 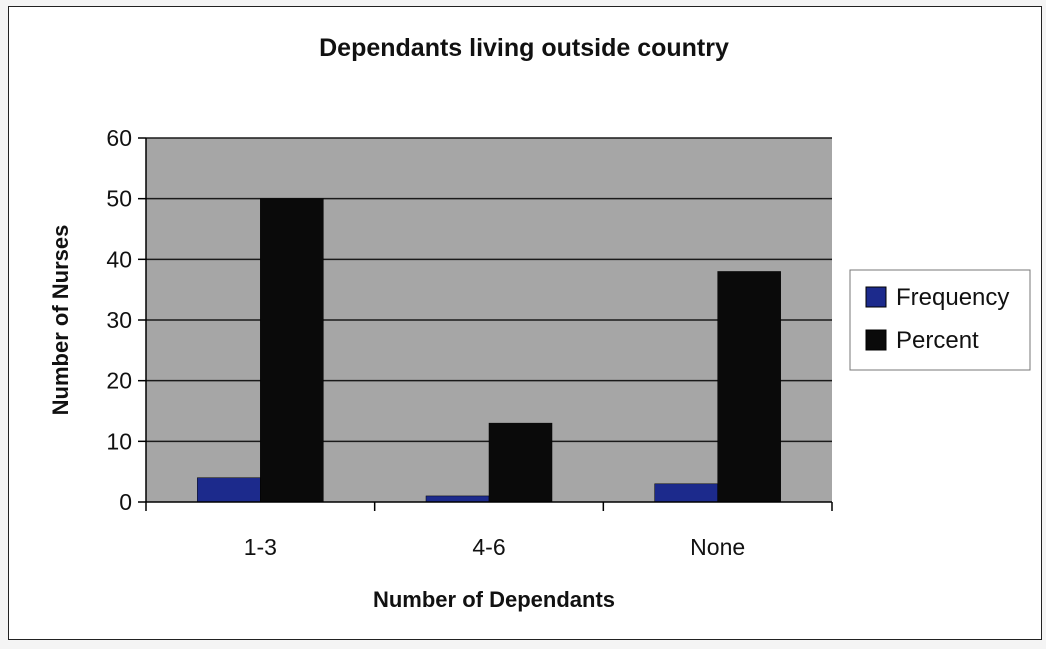 I want to click on x-axis: 1-3 4-6 None, so click(x=489, y=530).